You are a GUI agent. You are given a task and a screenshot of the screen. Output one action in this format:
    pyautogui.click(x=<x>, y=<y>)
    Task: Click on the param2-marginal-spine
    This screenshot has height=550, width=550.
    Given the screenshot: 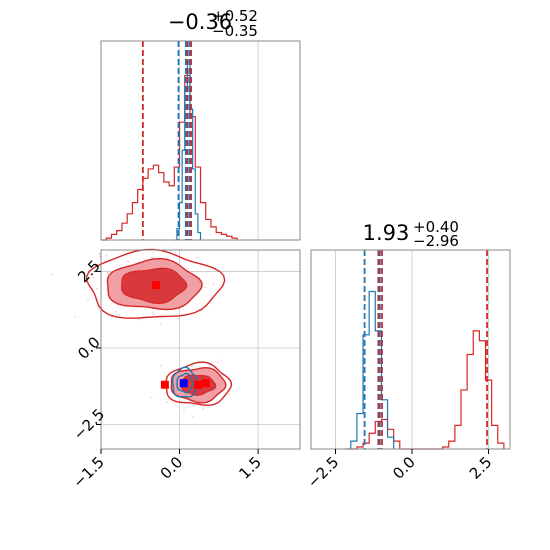 What is the action you would take?
    pyautogui.click(x=410, y=349)
    